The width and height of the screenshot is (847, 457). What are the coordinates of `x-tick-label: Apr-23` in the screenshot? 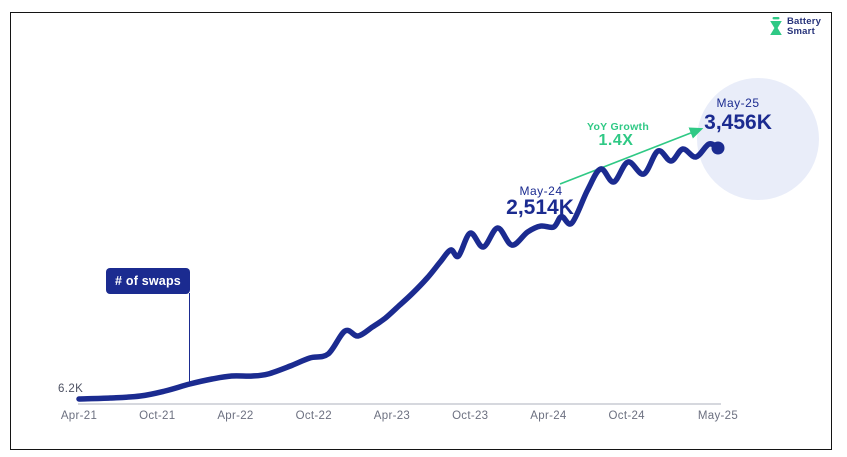 It's located at (392, 416).